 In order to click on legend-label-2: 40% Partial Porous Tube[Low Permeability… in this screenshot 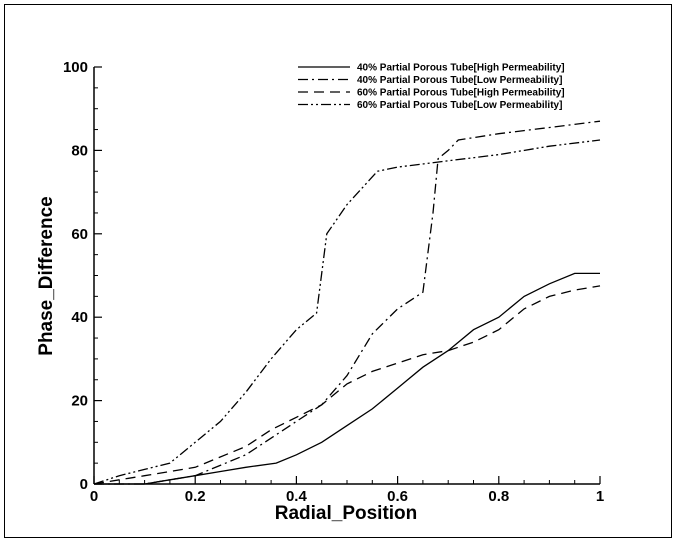, I will do `click(459, 80)`.